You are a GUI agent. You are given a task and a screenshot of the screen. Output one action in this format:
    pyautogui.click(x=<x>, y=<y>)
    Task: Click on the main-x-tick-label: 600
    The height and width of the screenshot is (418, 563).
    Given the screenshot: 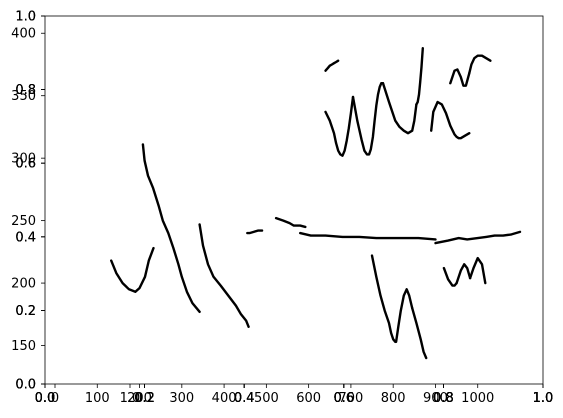 What is the action you would take?
    pyautogui.click(x=308, y=398)
    